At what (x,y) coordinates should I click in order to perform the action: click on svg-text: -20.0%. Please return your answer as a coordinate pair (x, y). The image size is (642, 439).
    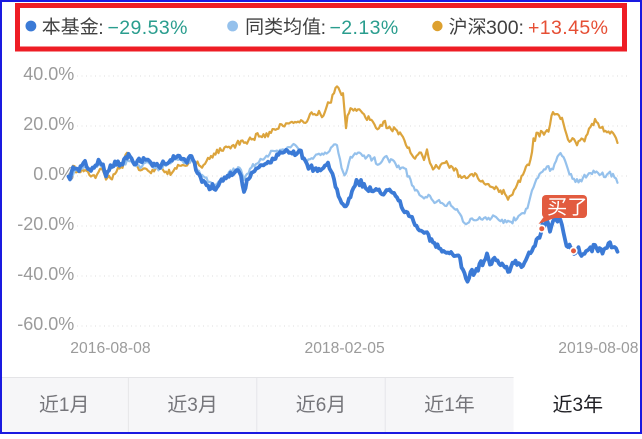
    Looking at the image, I should click on (45, 224).